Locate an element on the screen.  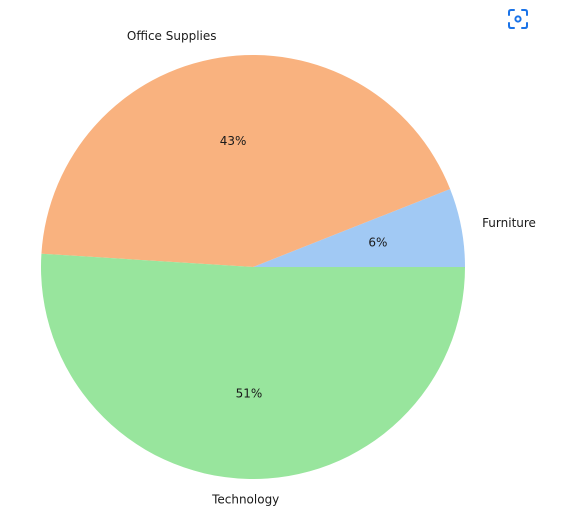
pie-slice-furniture is located at coordinates (359, 227).